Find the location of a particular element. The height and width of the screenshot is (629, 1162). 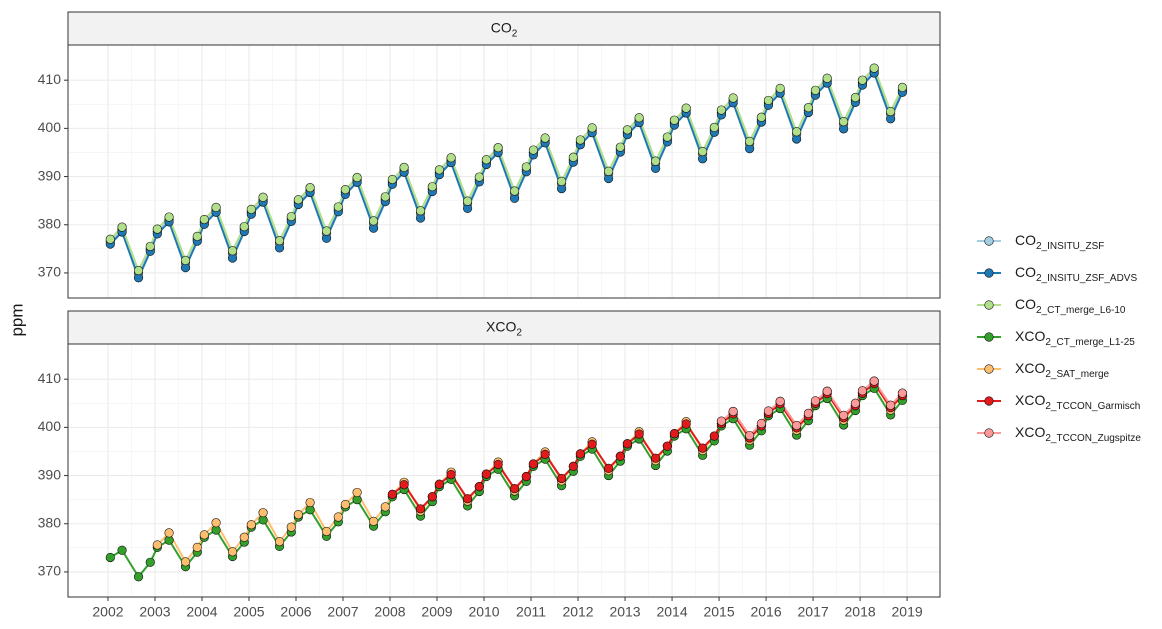

x-tick-label: 2004 is located at coordinates (201, 612).